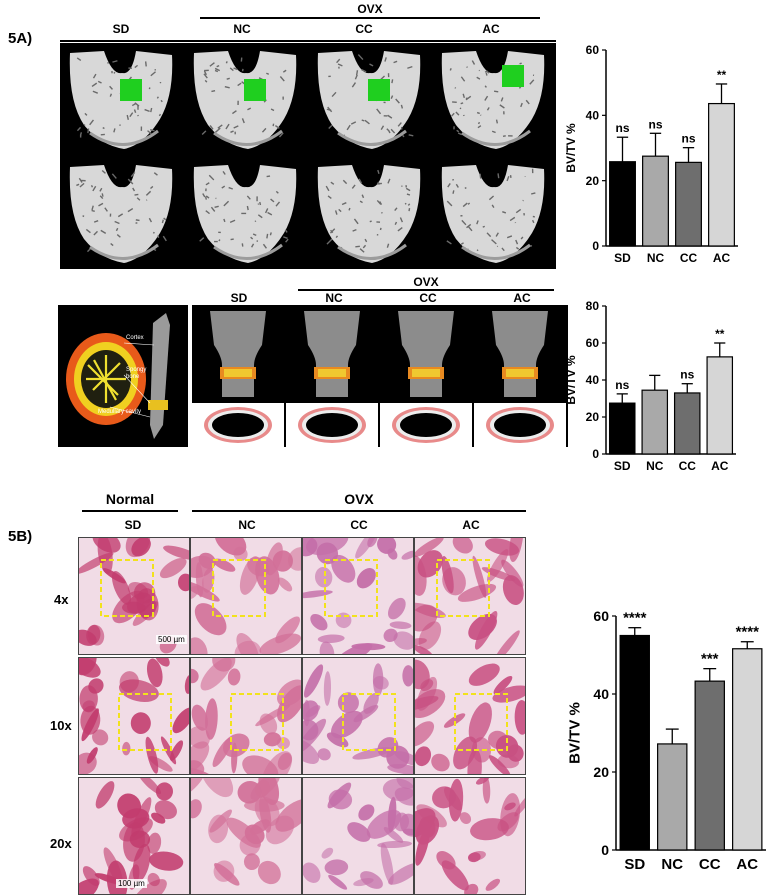  Describe the element at coordinates (470, 716) in the screenshot. I see `histology-ac-10x` at that location.